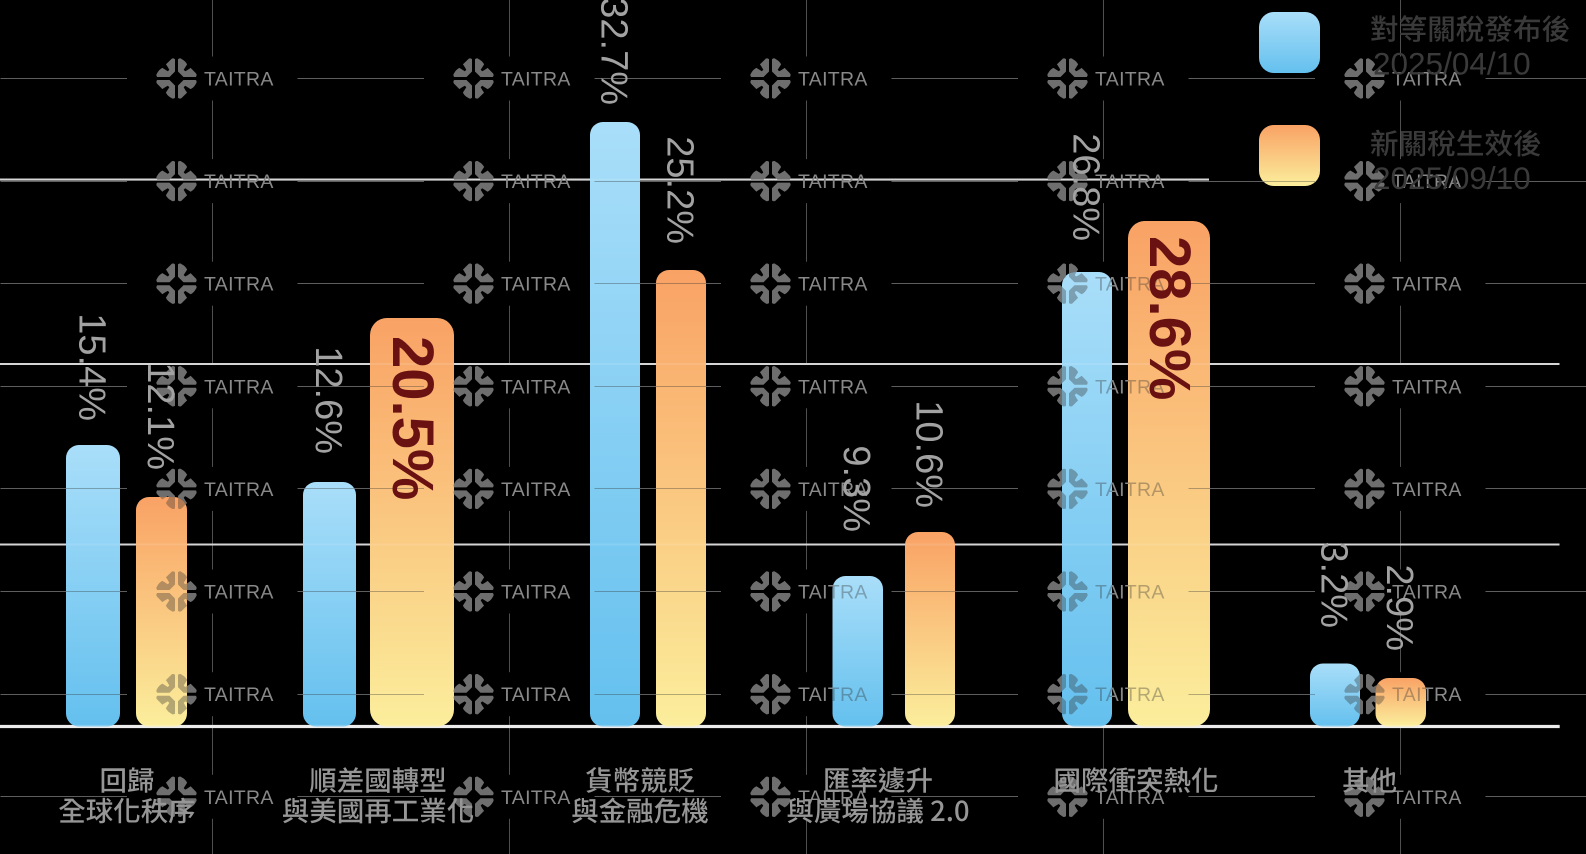 This screenshot has height=854, width=1586. Describe the element at coordinates (328, 400) in the screenshot. I see `svg-text: 12.6%` at that location.